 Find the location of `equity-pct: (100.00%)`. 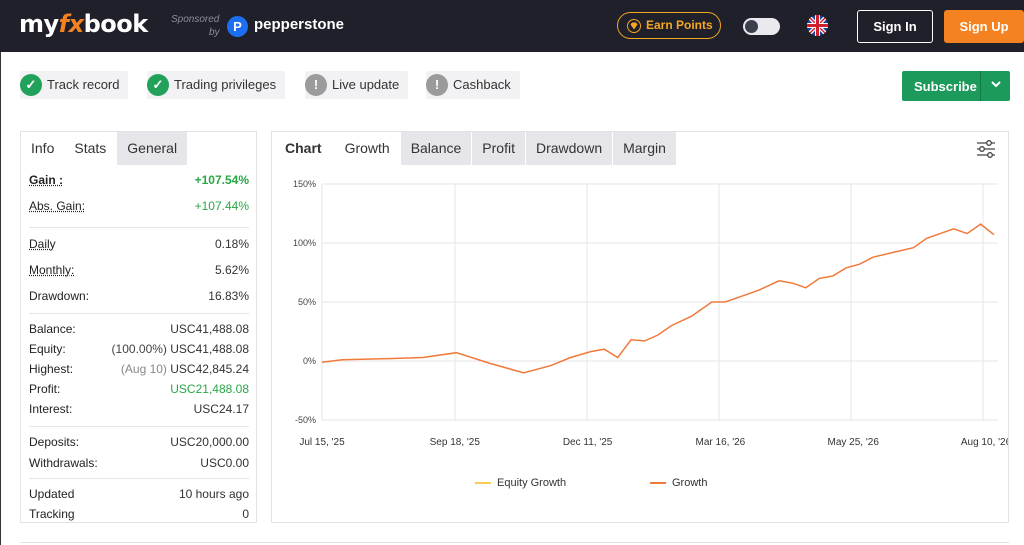

equity-pct: (100.00%) is located at coordinates (139, 349).